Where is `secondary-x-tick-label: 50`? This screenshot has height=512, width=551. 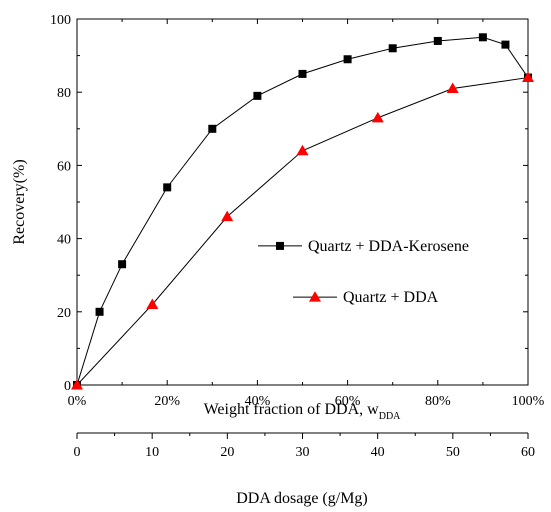
secondary-x-tick-label: 50 is located at coordinates (453, 452).